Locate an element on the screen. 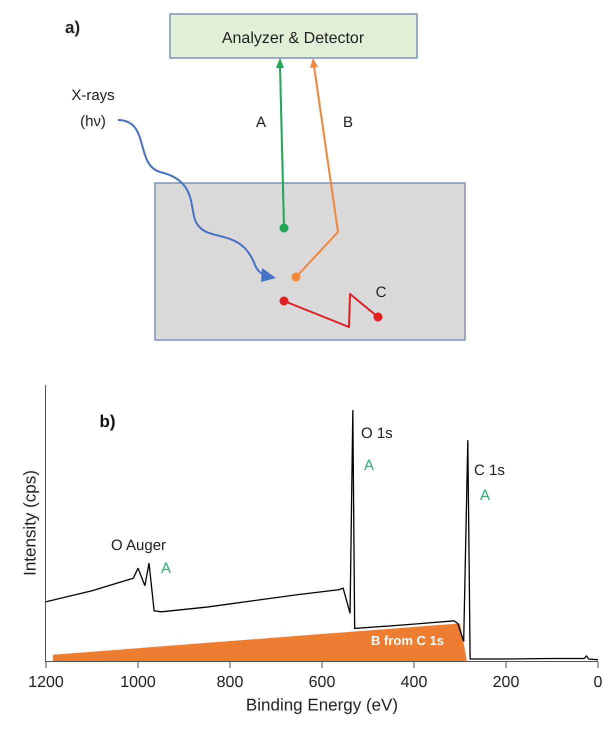 This screenshot has height=736, width=603. annotation: O Auger is located at coordinates (138, 545).